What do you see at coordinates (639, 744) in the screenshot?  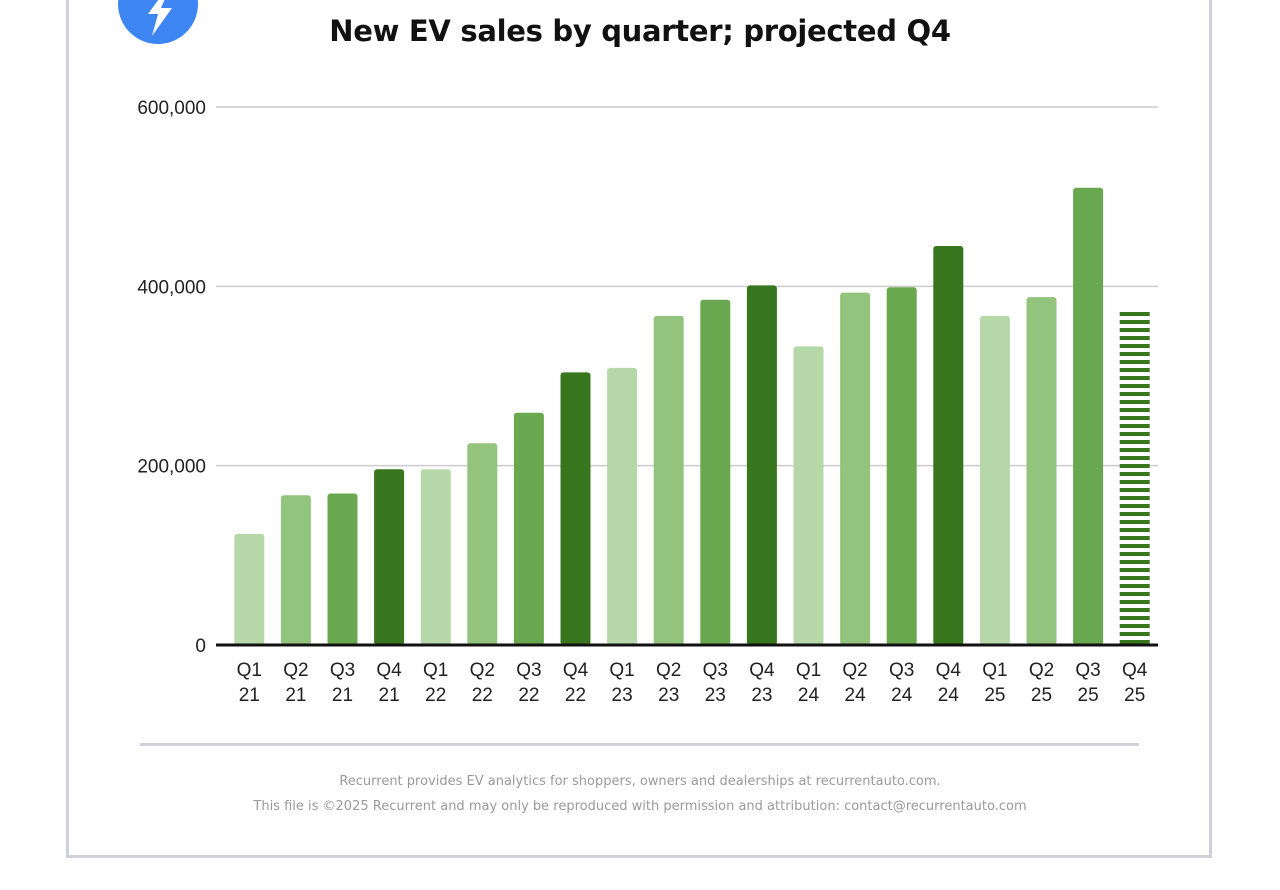 I see `footer-divider` at bounding box center [639, 744].